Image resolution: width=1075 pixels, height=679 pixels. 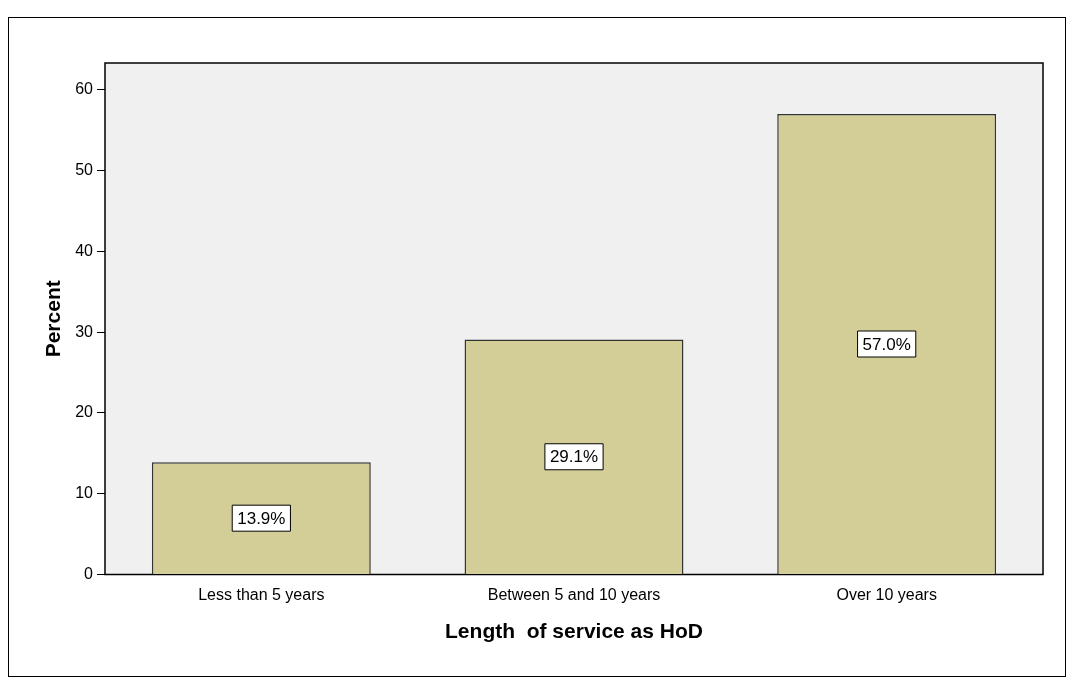 What do you see at coordinates (53, 319) in the screenshot?
I see `y-axis-title: Percent` at bounding box center [53, 319].